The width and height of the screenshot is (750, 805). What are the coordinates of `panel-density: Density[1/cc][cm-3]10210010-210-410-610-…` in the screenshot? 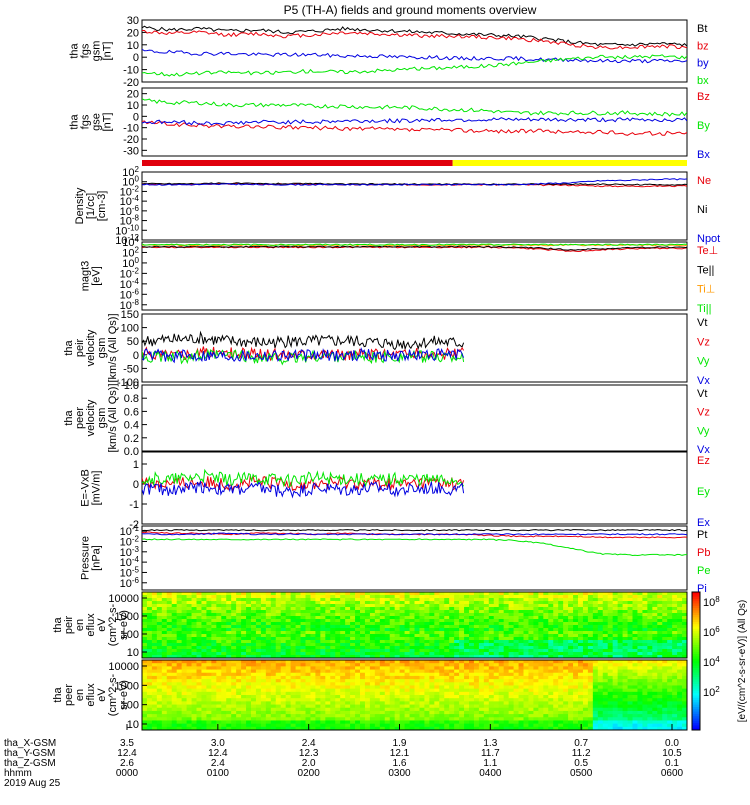 It's located at (397, 206).